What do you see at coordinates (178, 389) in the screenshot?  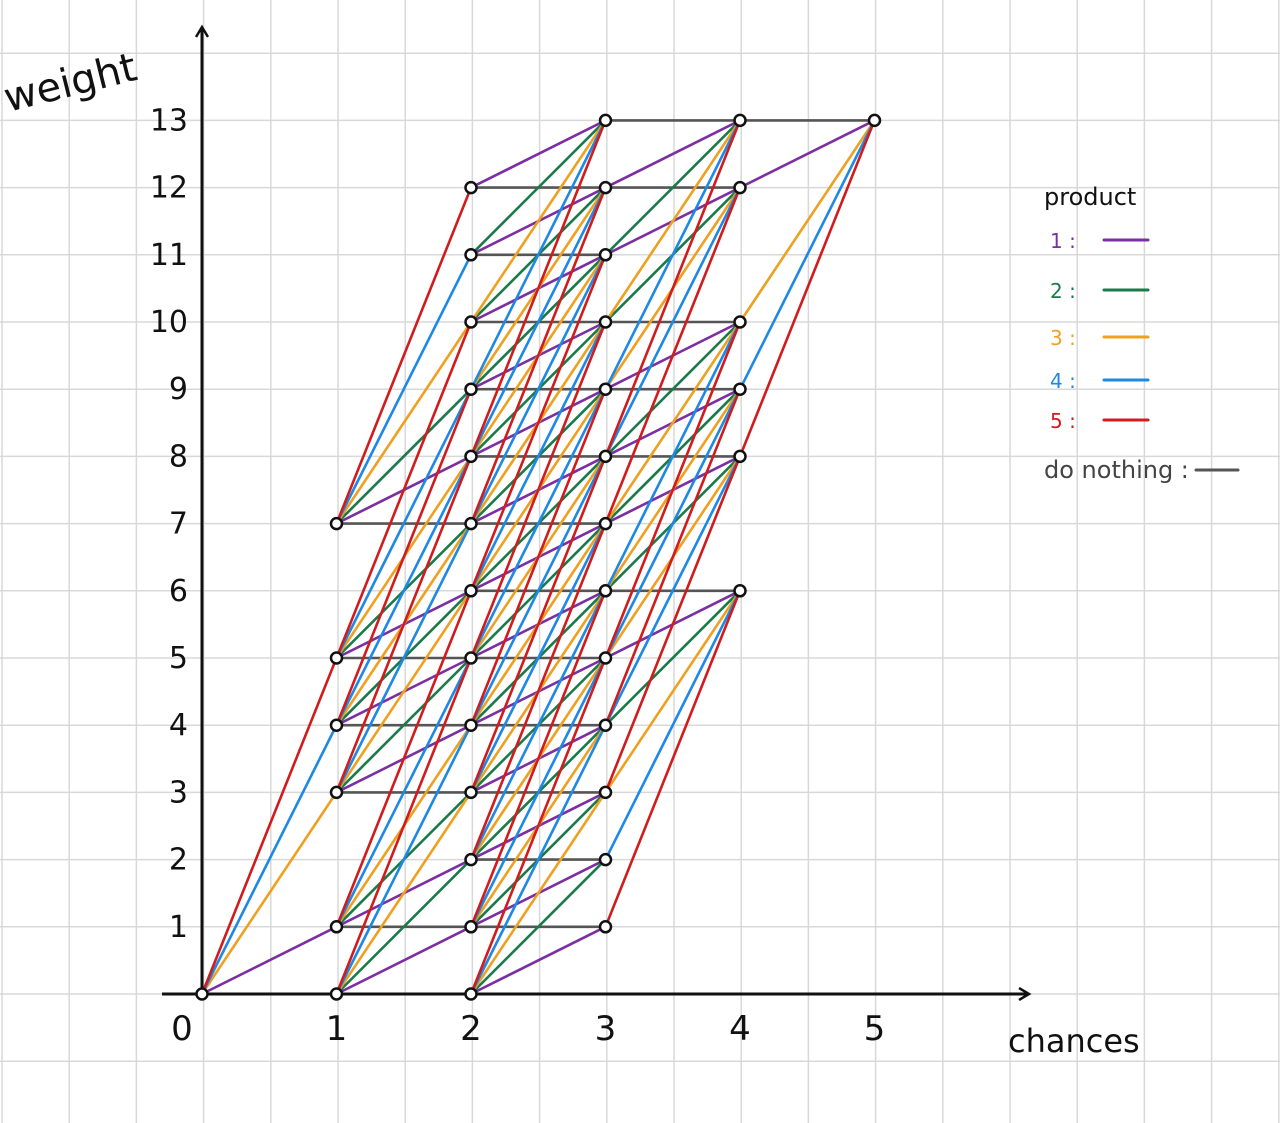 I see `y-tick-label: 9` at bounding box center [178, 389].